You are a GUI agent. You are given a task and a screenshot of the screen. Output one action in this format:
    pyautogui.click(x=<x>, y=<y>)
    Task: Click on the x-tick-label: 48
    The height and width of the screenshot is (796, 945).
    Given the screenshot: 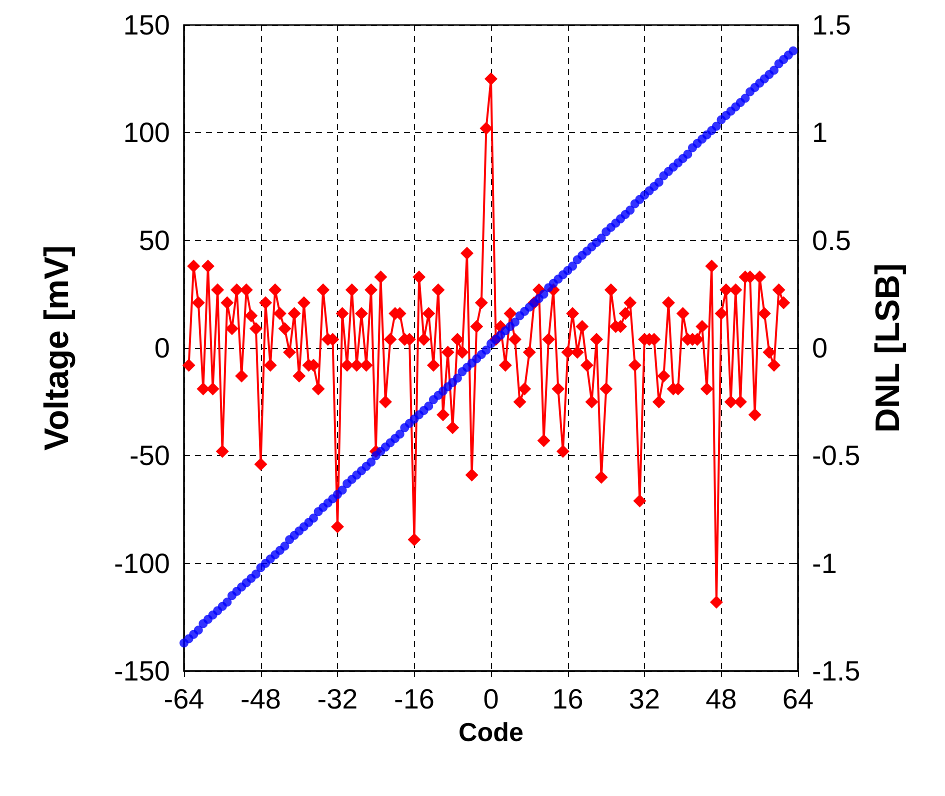 What is the action you would take?
    pyautogui.click(x=721, y=699)
    